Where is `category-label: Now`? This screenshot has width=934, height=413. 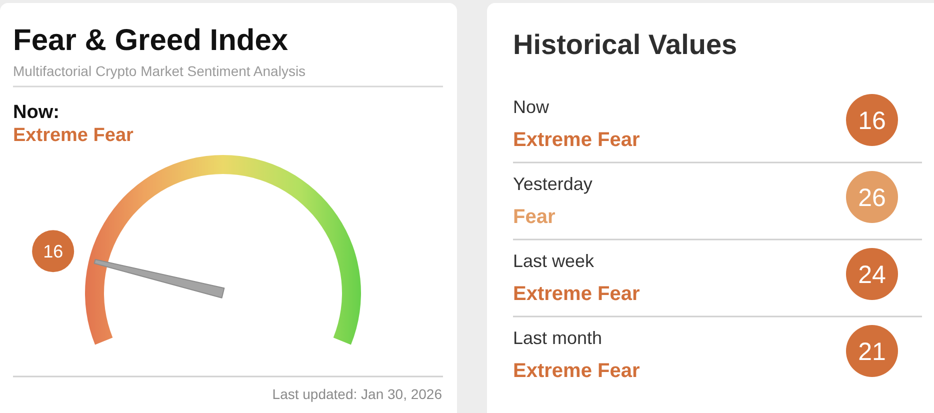
category-label: Now is located at coordinates (531, 107).